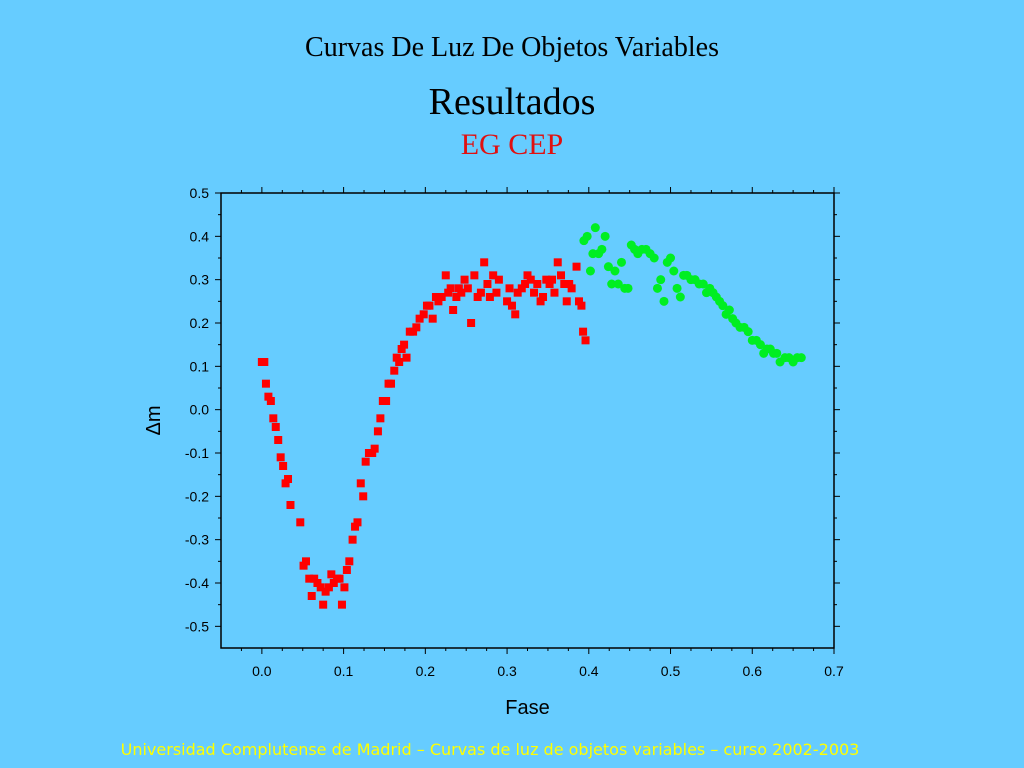 Image resolution: width=1024 pixels, height=768 pixels. What do you see at coordinates (200, 193) in the screenshot?
I see `y-tick-label: 0.5` at bounding box center [200, 193].